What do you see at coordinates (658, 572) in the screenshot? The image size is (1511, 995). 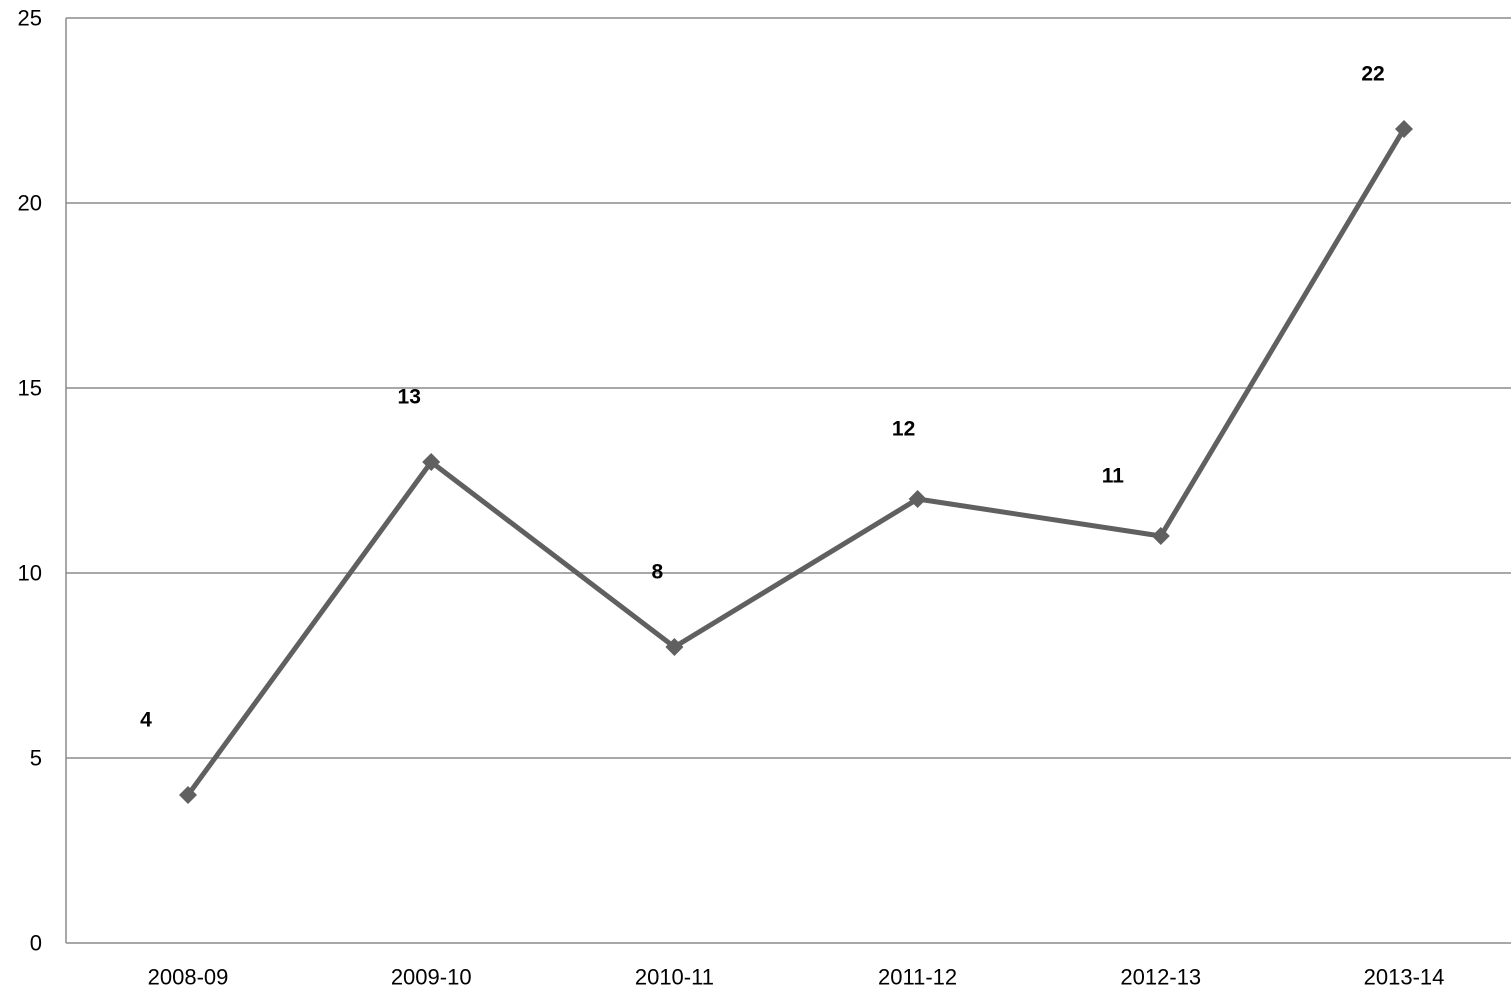 I see `data-label-2010-11: 8` at bounding box center [658, 572].